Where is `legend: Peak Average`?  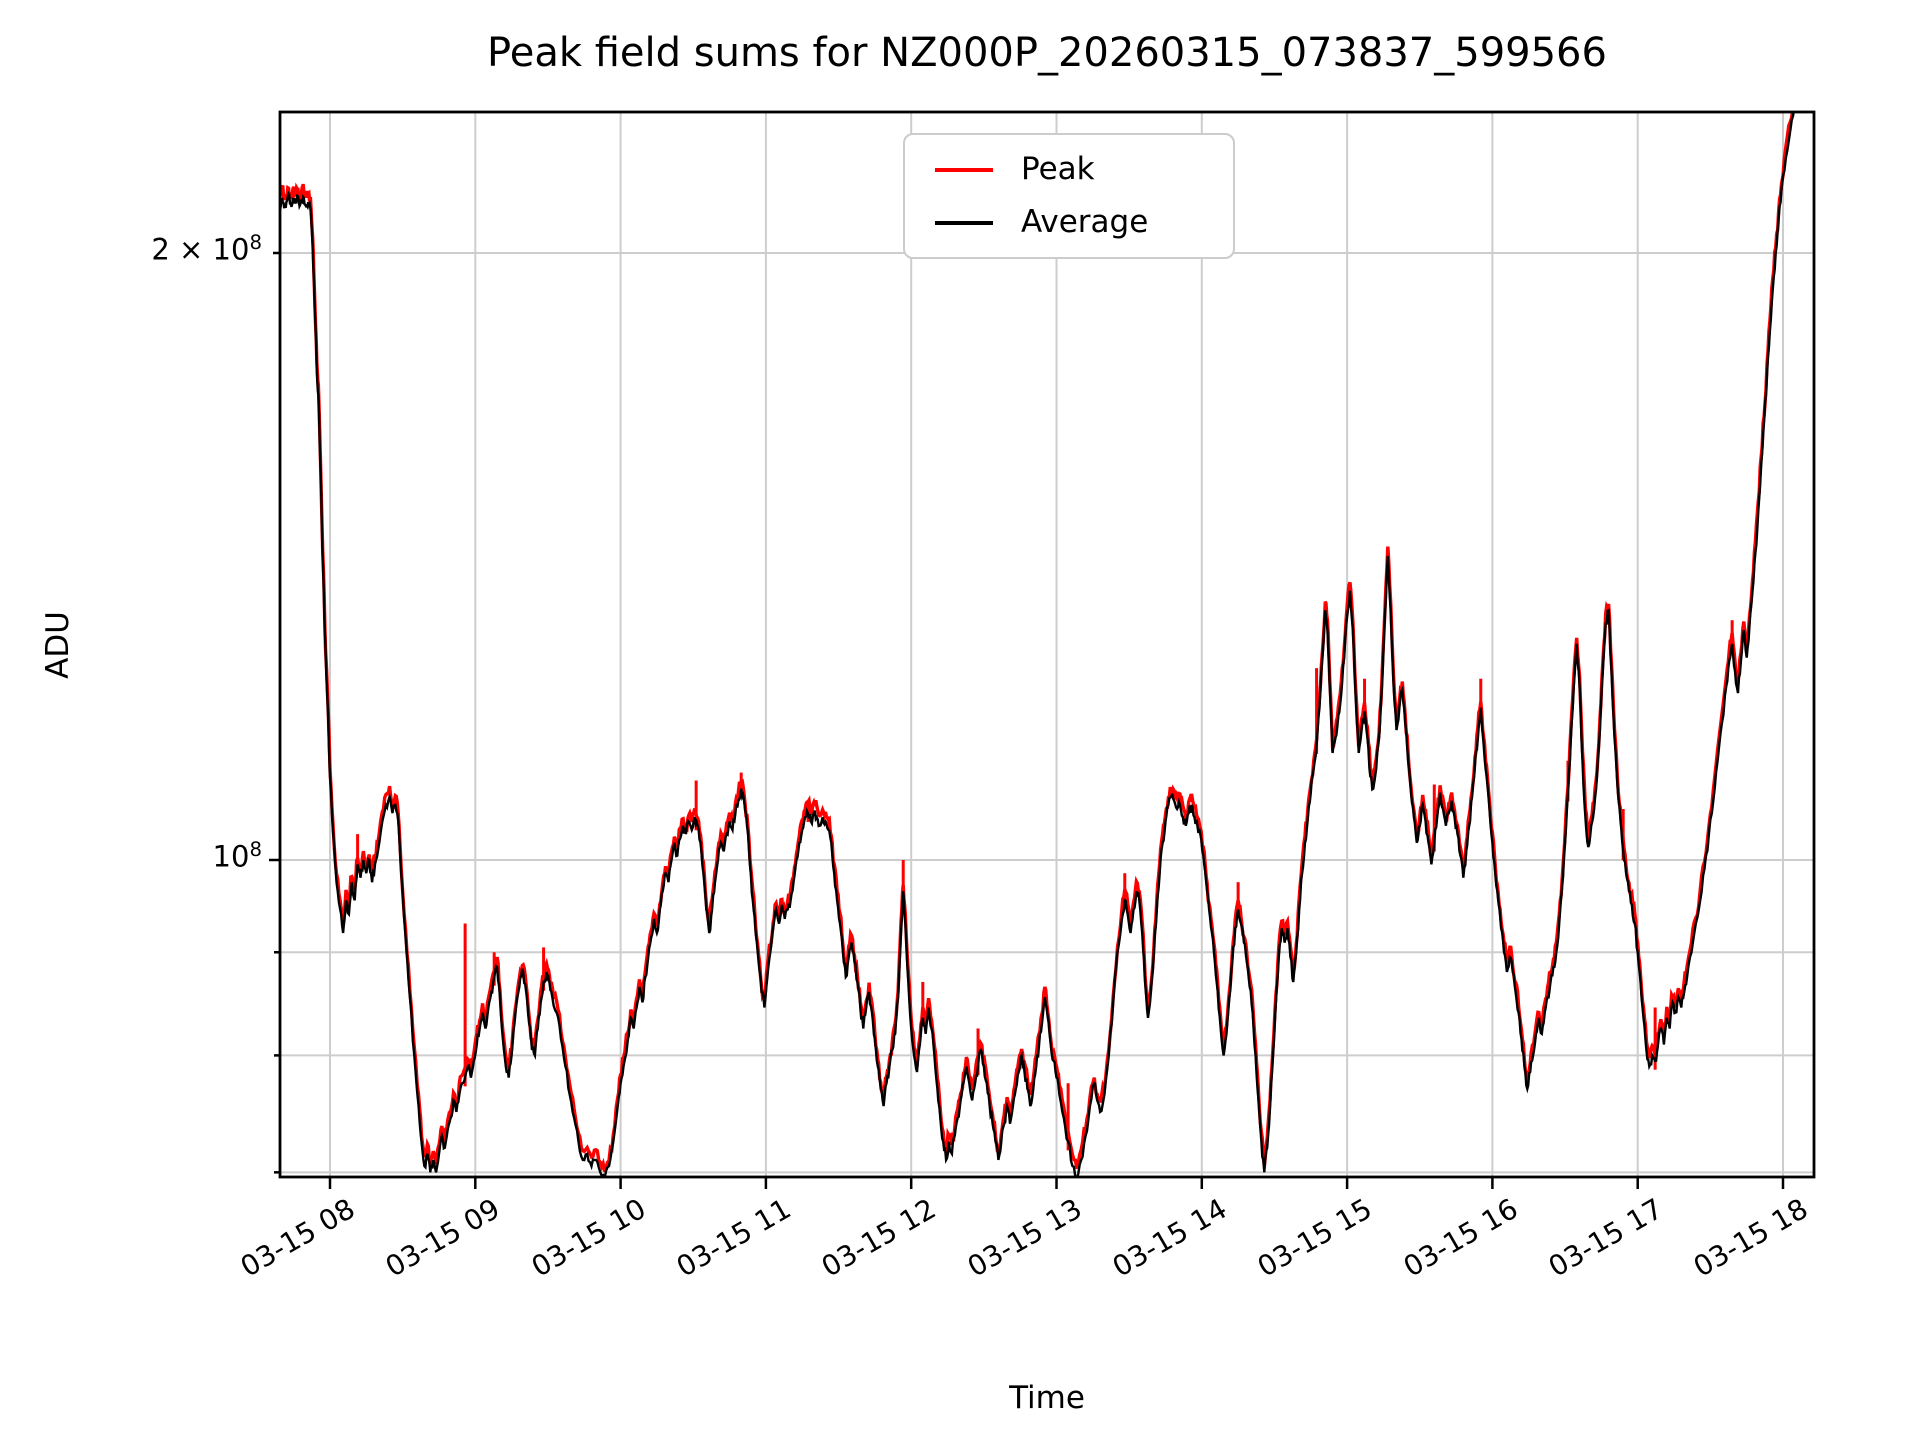 legend: Peak Average is located at coordinates (1069, 196).